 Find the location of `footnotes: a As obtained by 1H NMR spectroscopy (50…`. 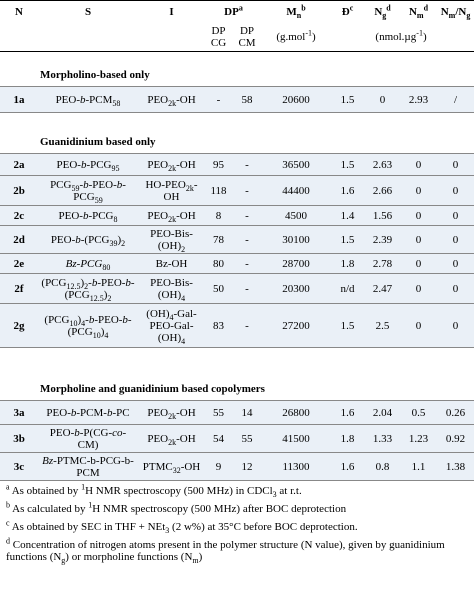

footnotes: a As obtained by 1H NMR spectroscopy (50… is located at coordinates (237, 523).